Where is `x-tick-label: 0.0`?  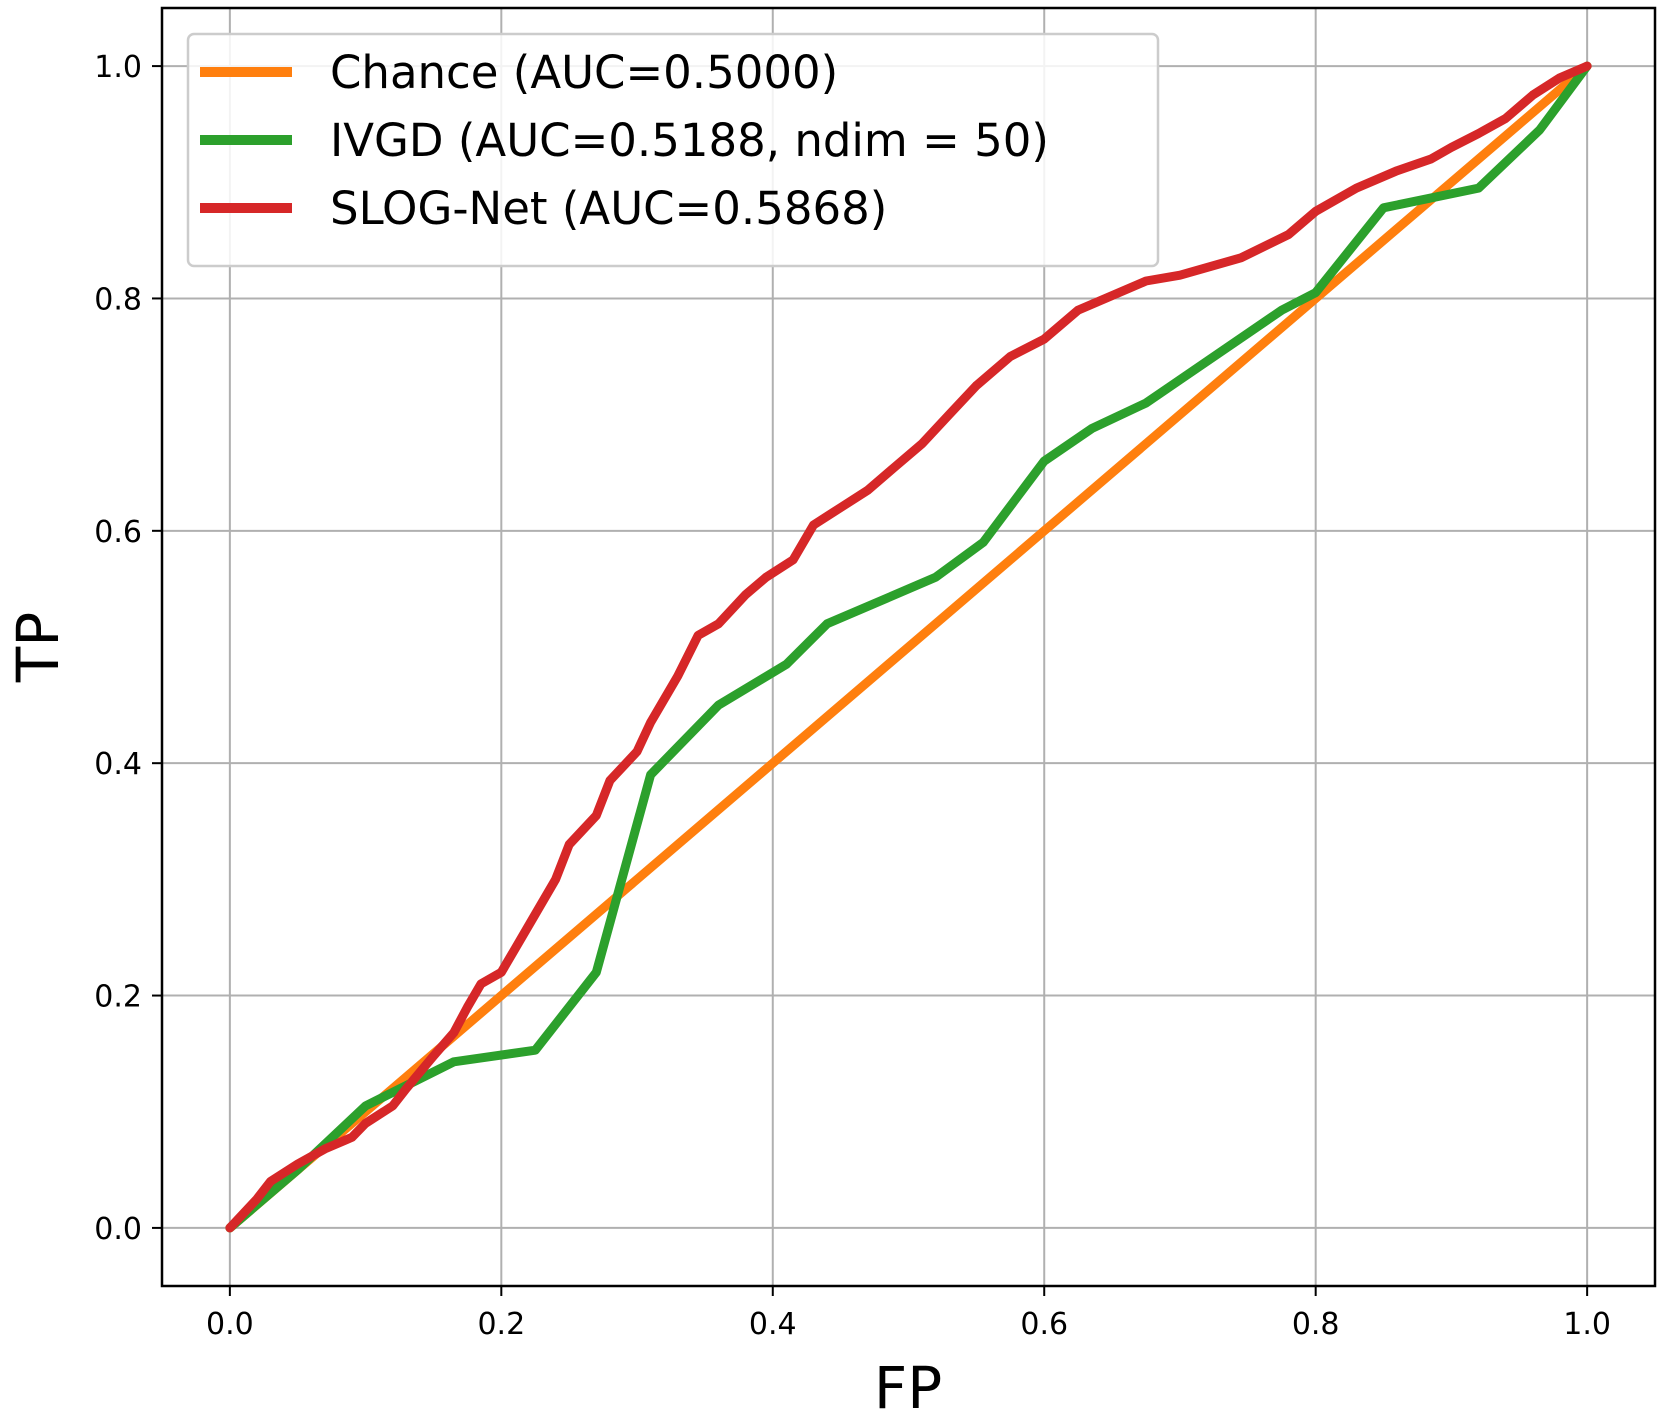 x-tick-label: 0.0 is located at coordinates (230, 1324).